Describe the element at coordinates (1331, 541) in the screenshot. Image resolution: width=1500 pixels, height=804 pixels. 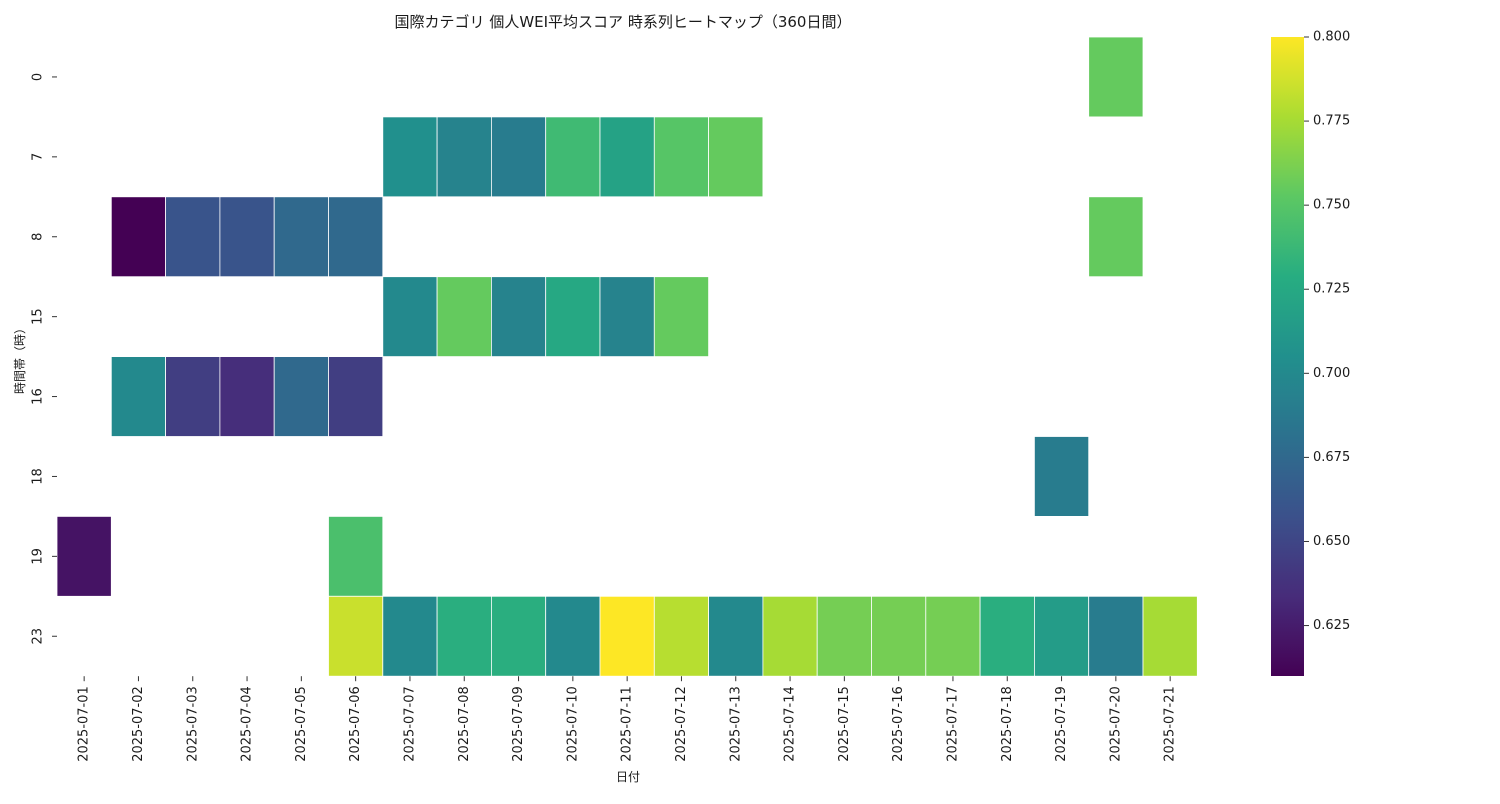
I see `colorbar-tick-label: 0.650` at that location.